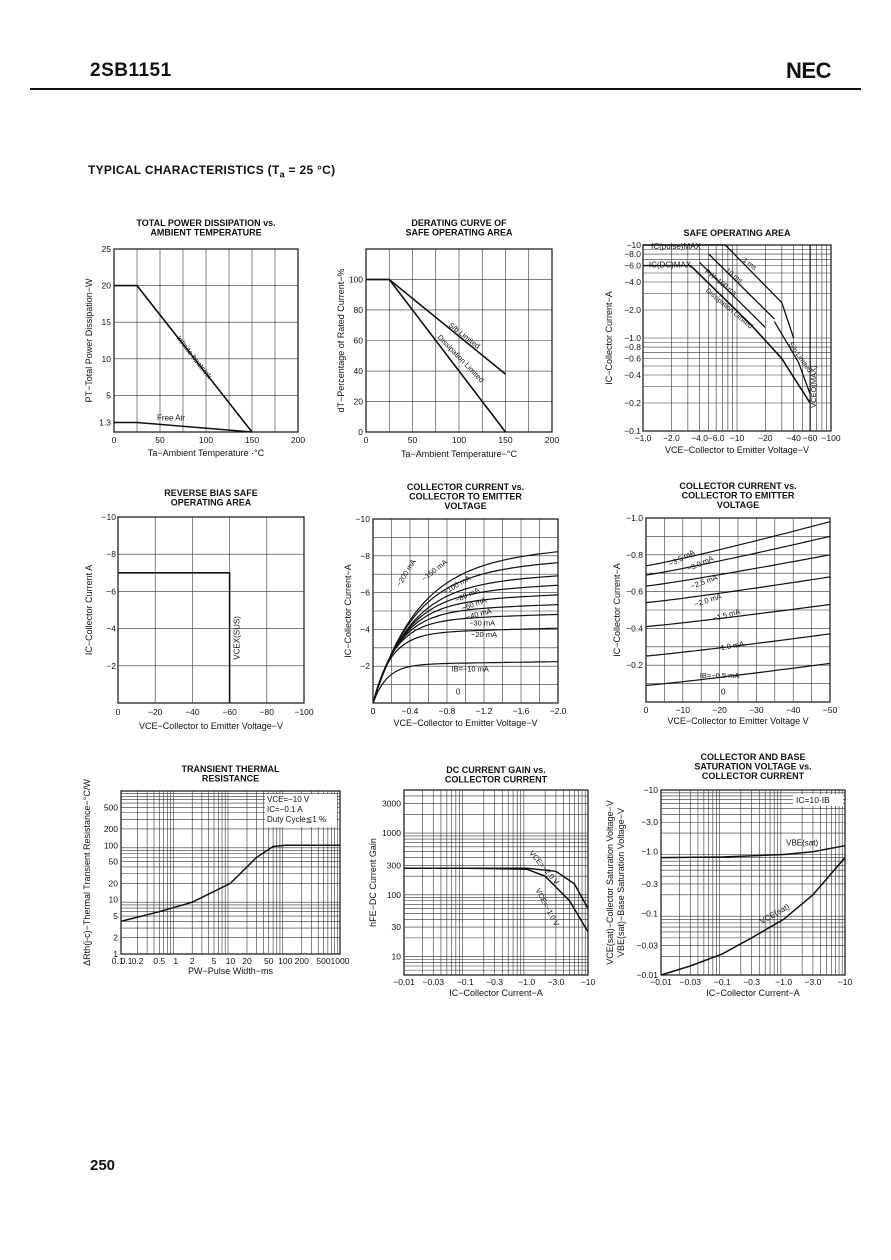  What do you see at coordinates (727, 615) in the screenshot?
I see `collector-current-vs-vce-small-label-2: −1.5 mA` at bounding box center [727, 615].